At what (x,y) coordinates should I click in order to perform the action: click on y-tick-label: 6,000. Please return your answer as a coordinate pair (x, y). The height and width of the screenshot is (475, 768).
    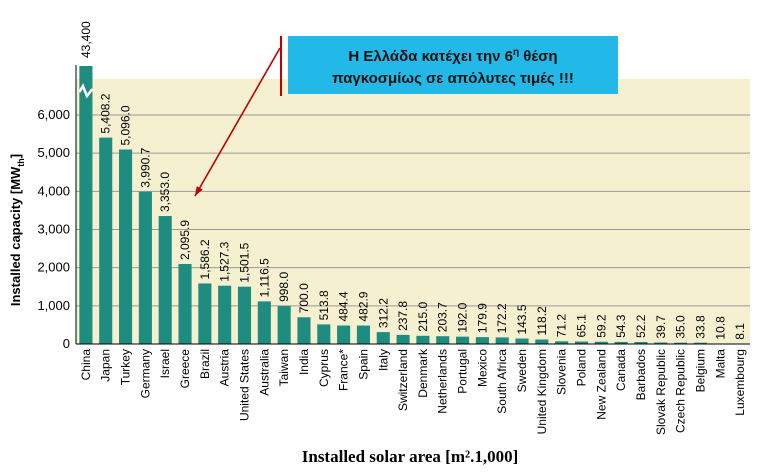
    Looking at the image, I should click on (53, 114).